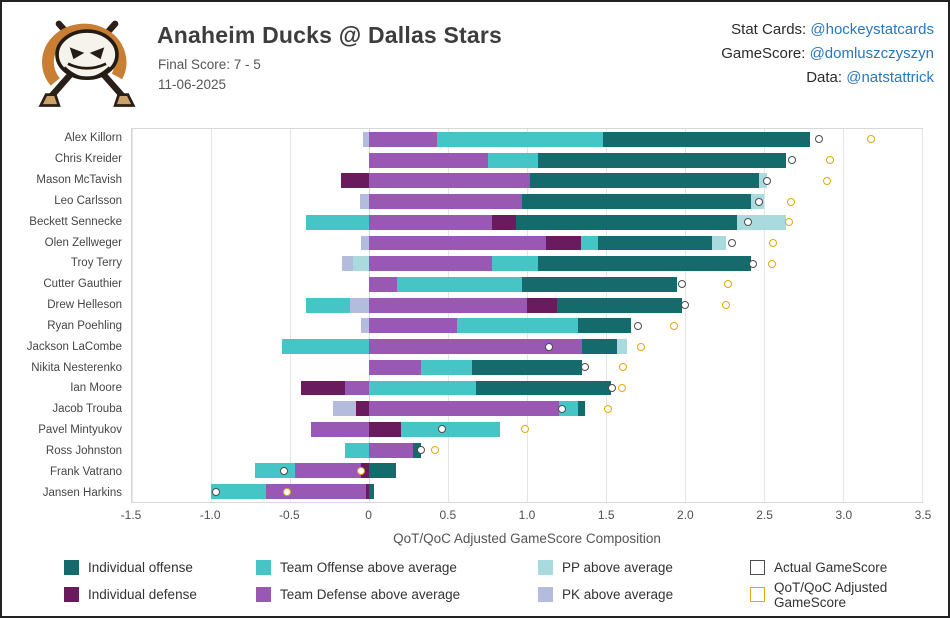  What do you see at coordinates (87, 409) in the screenshot?
I see `player-label: Jacob Trouba` at bounding box center [87, 409].